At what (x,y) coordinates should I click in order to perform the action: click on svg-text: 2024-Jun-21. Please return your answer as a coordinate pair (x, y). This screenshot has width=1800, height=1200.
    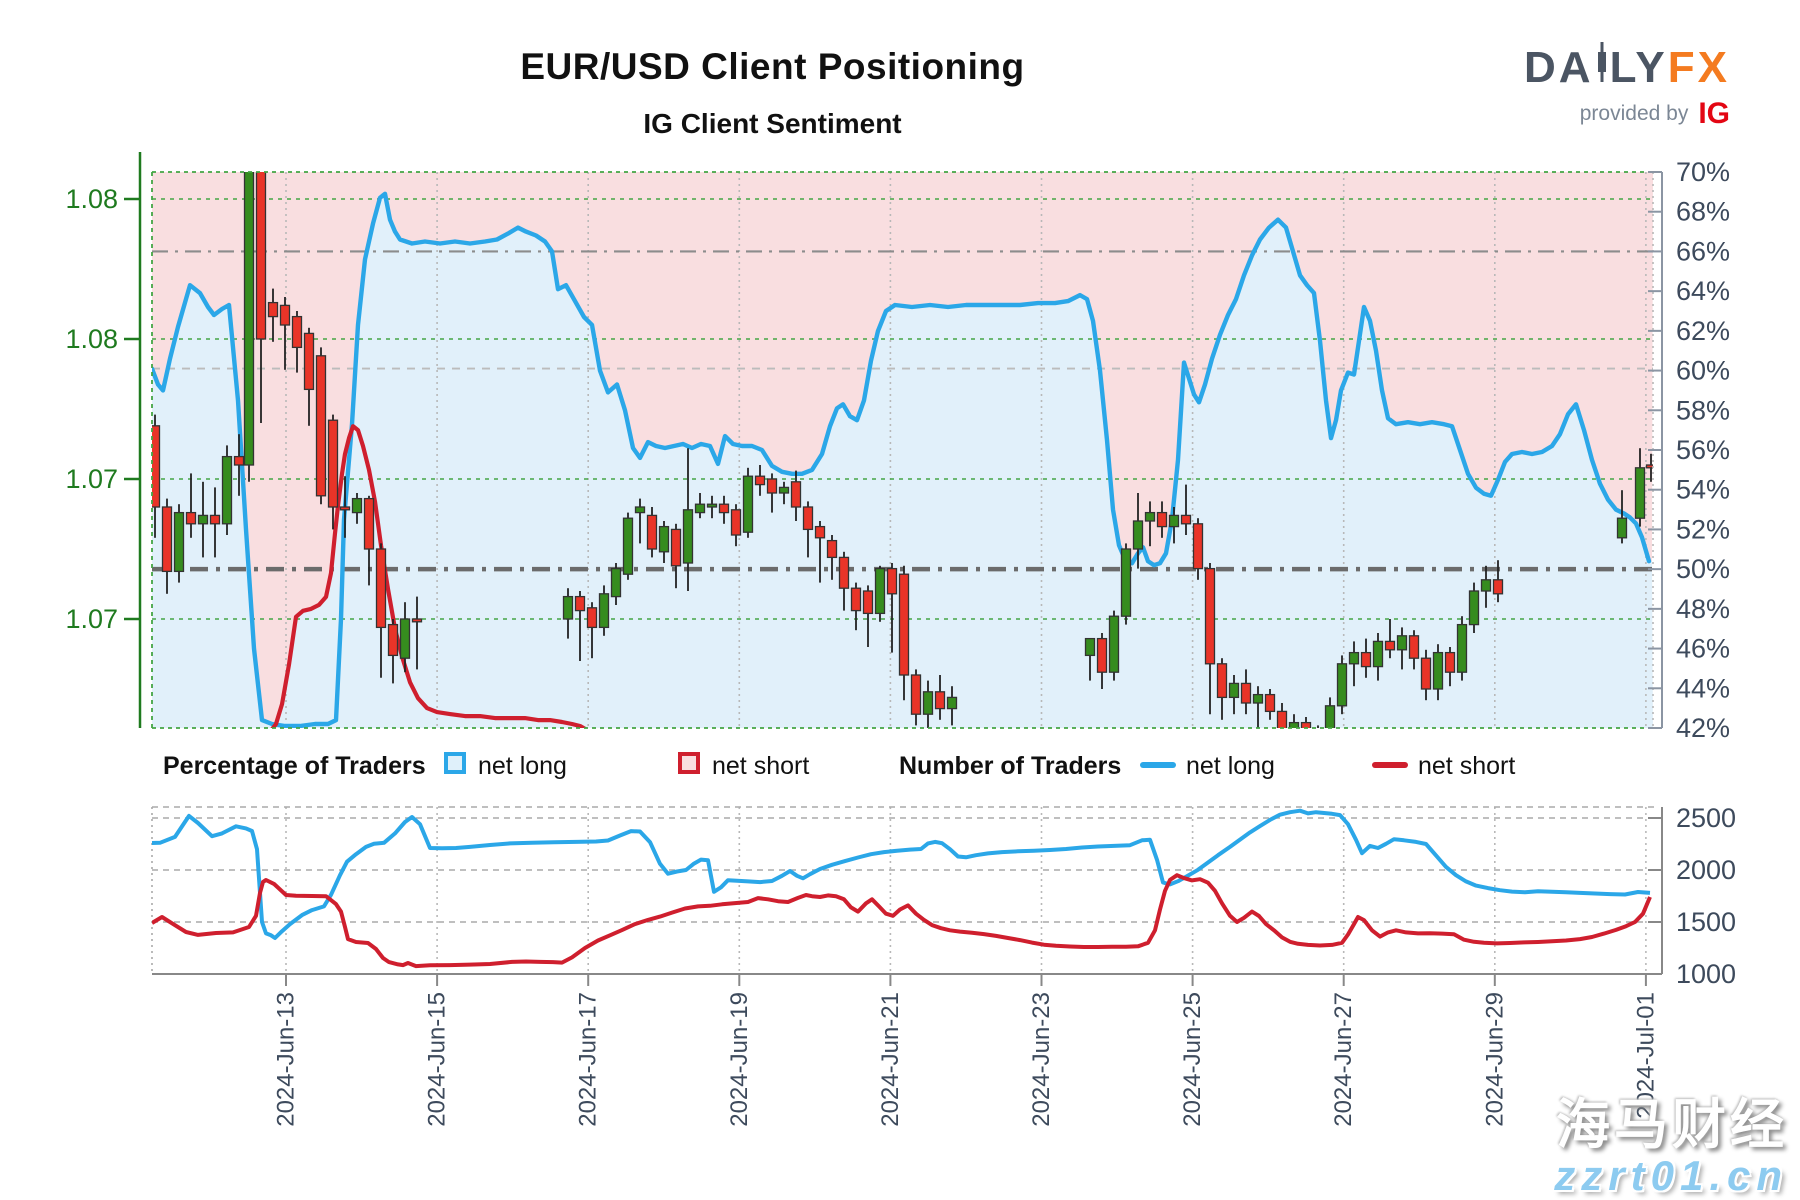
    Looking at the image, I should click on (890, 1059).